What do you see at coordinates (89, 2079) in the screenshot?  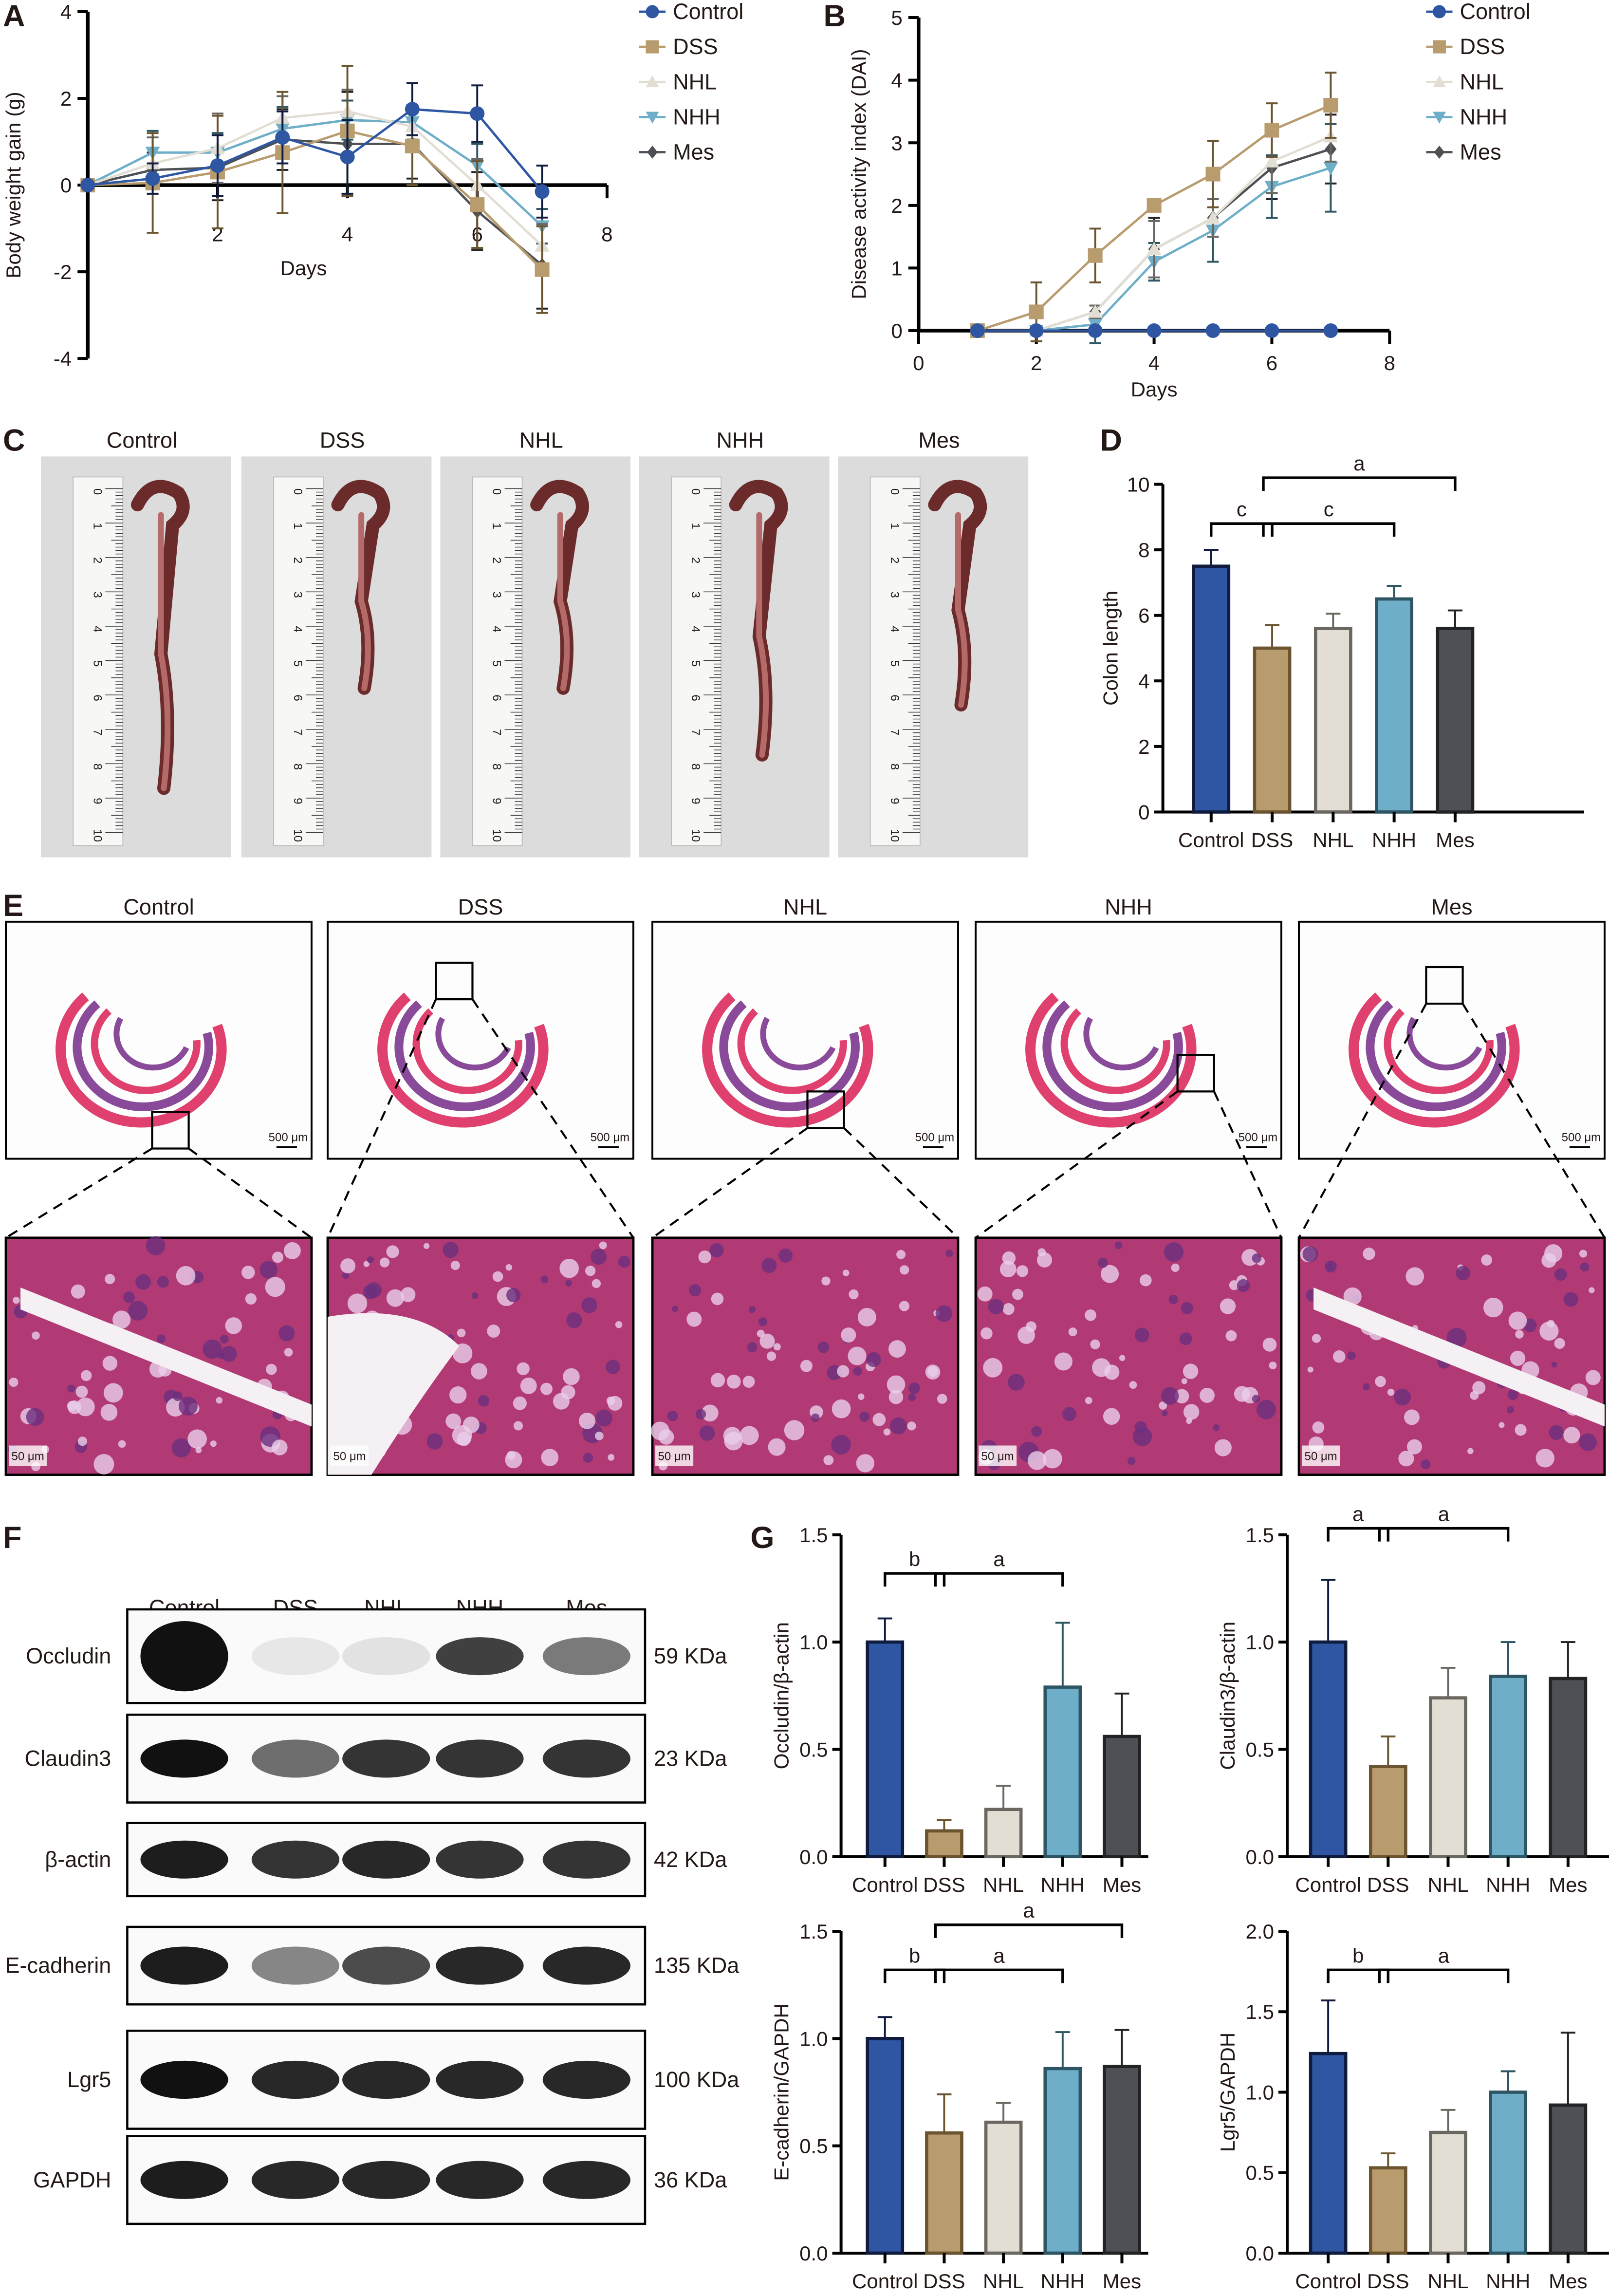 I see `protein-label: Lgr5` at bounding box center [89, 2079].